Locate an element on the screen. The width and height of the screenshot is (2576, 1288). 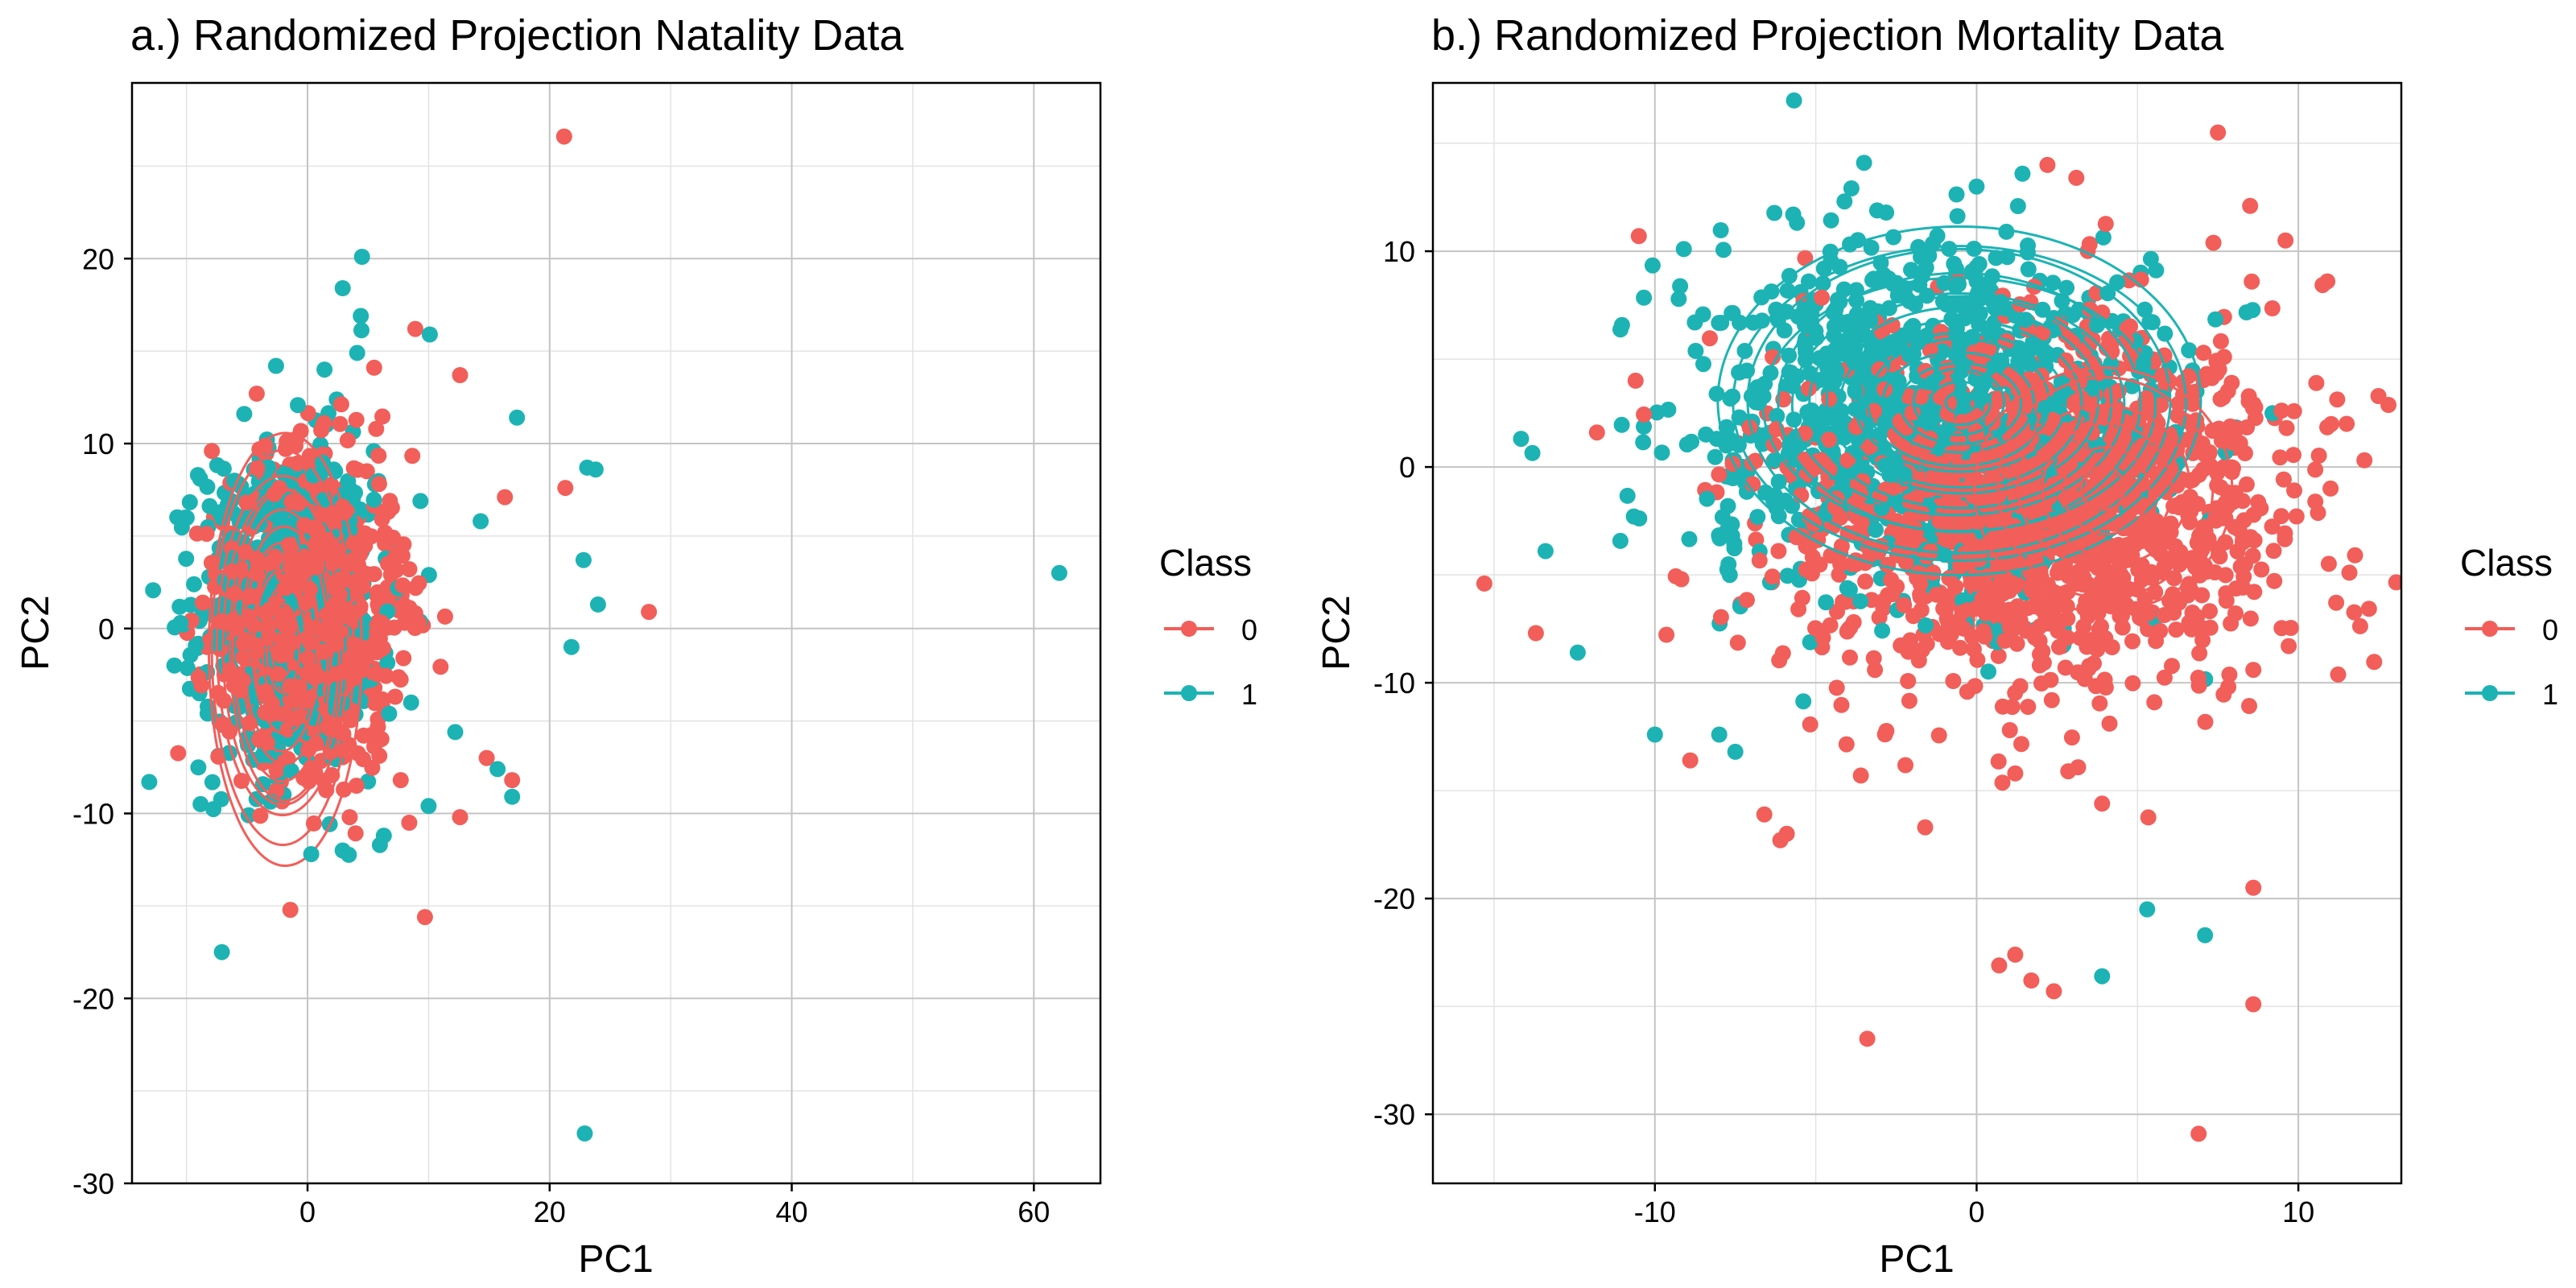
panel-b-legend-title: Class is located at coordinates (2506, 563).